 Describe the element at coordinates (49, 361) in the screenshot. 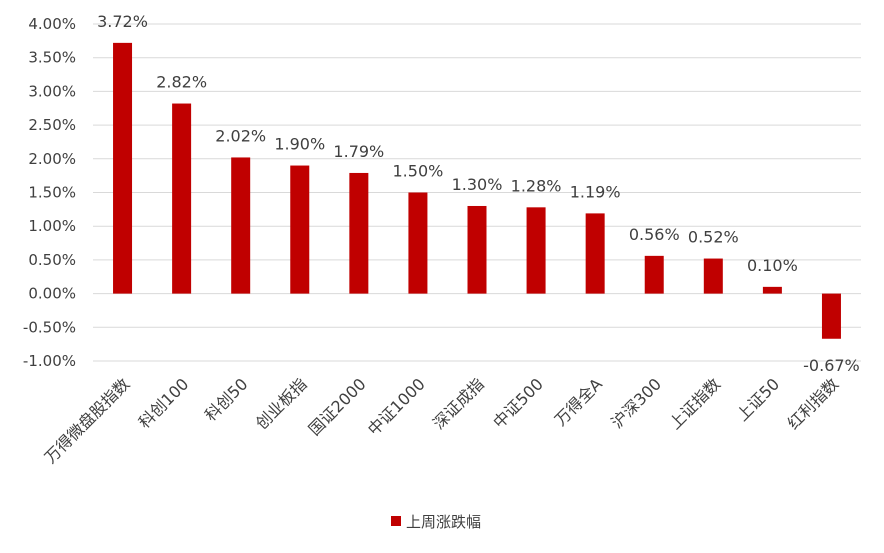

I see `y-tick-label: -1.00%` at that location.